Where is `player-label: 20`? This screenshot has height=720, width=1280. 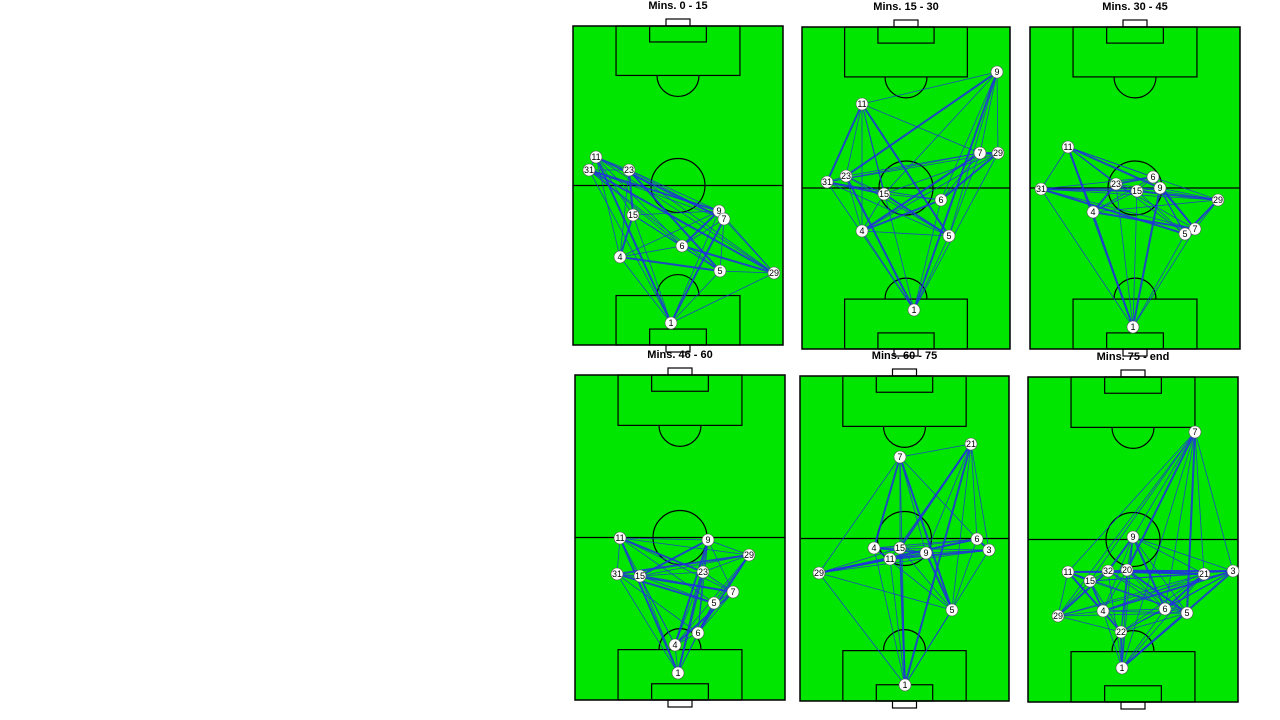 player-label: 20 is located at coordinates (1127, 570).